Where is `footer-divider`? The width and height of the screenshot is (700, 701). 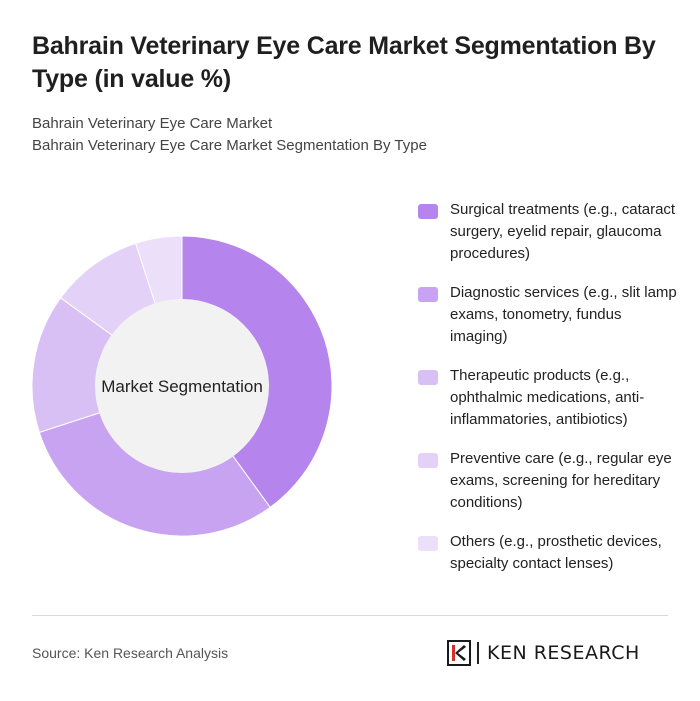
footer-divider is located at coordinates (350, 615).